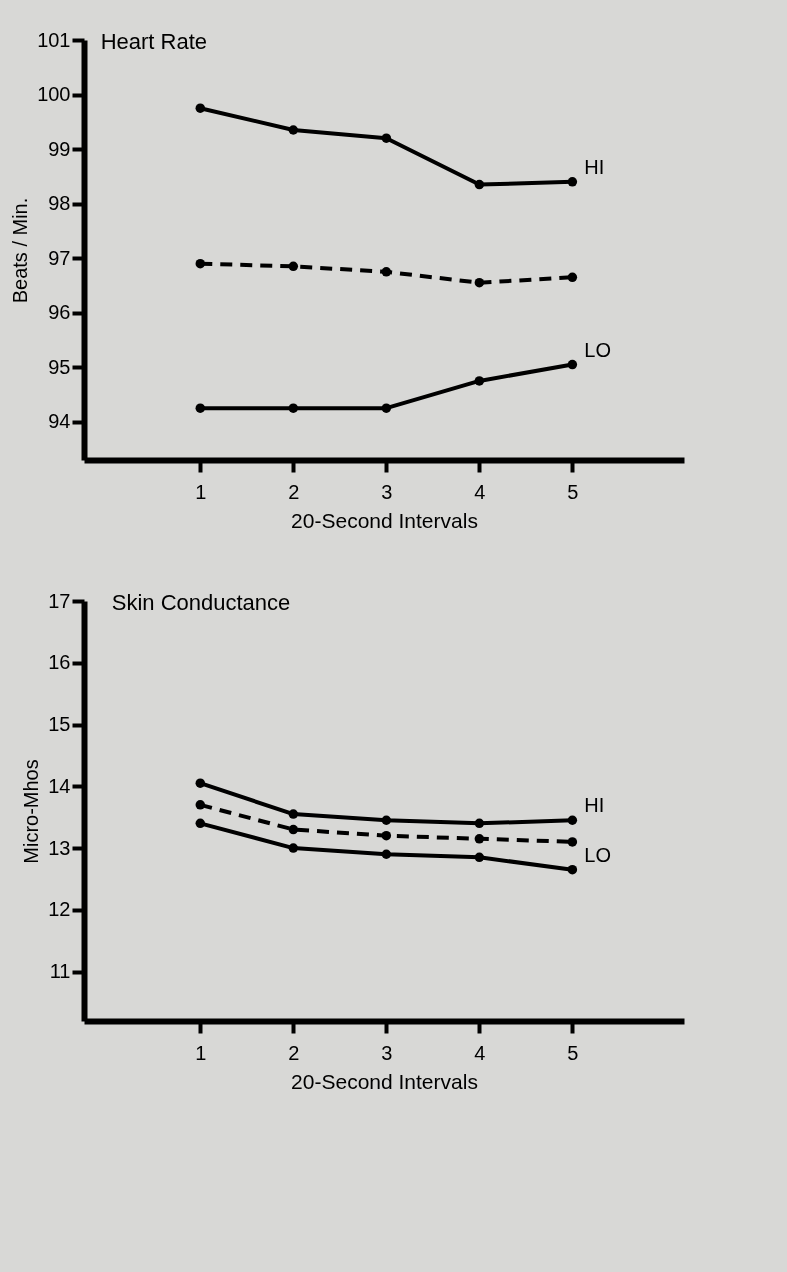 The width and height of the screenshot is (787, 1272). What do you see at coordinates (59, 785) in the screenshot?
I see `y-tick-label: 14` at bounding box center [59, 785].